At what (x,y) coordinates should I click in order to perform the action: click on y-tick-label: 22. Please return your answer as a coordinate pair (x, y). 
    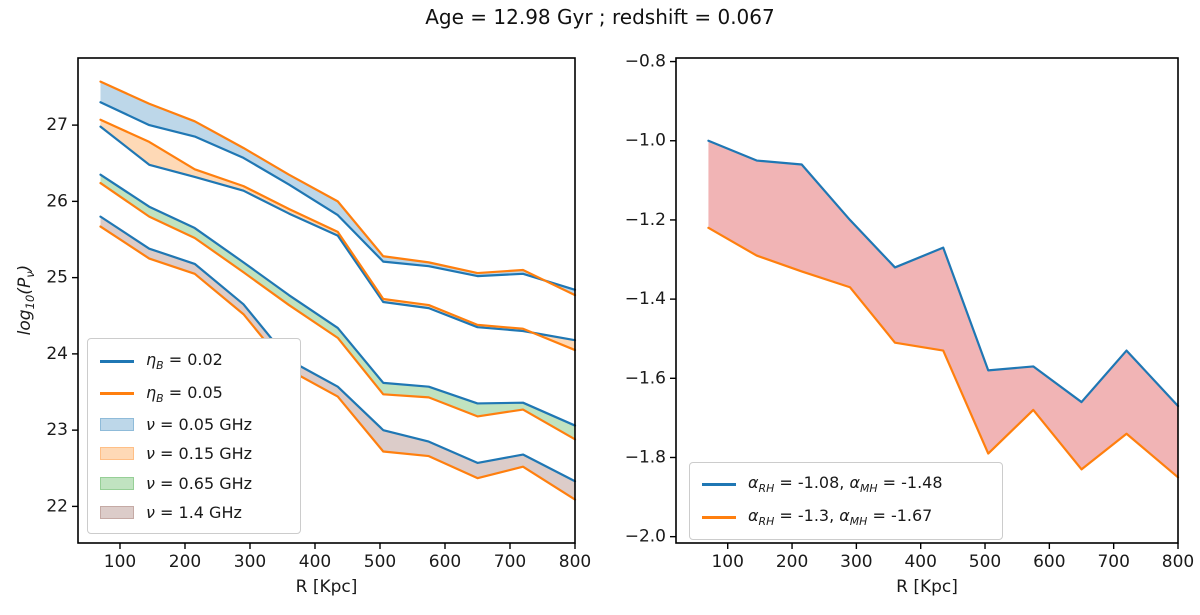
    Looking at the image, I should click on (57, 506).